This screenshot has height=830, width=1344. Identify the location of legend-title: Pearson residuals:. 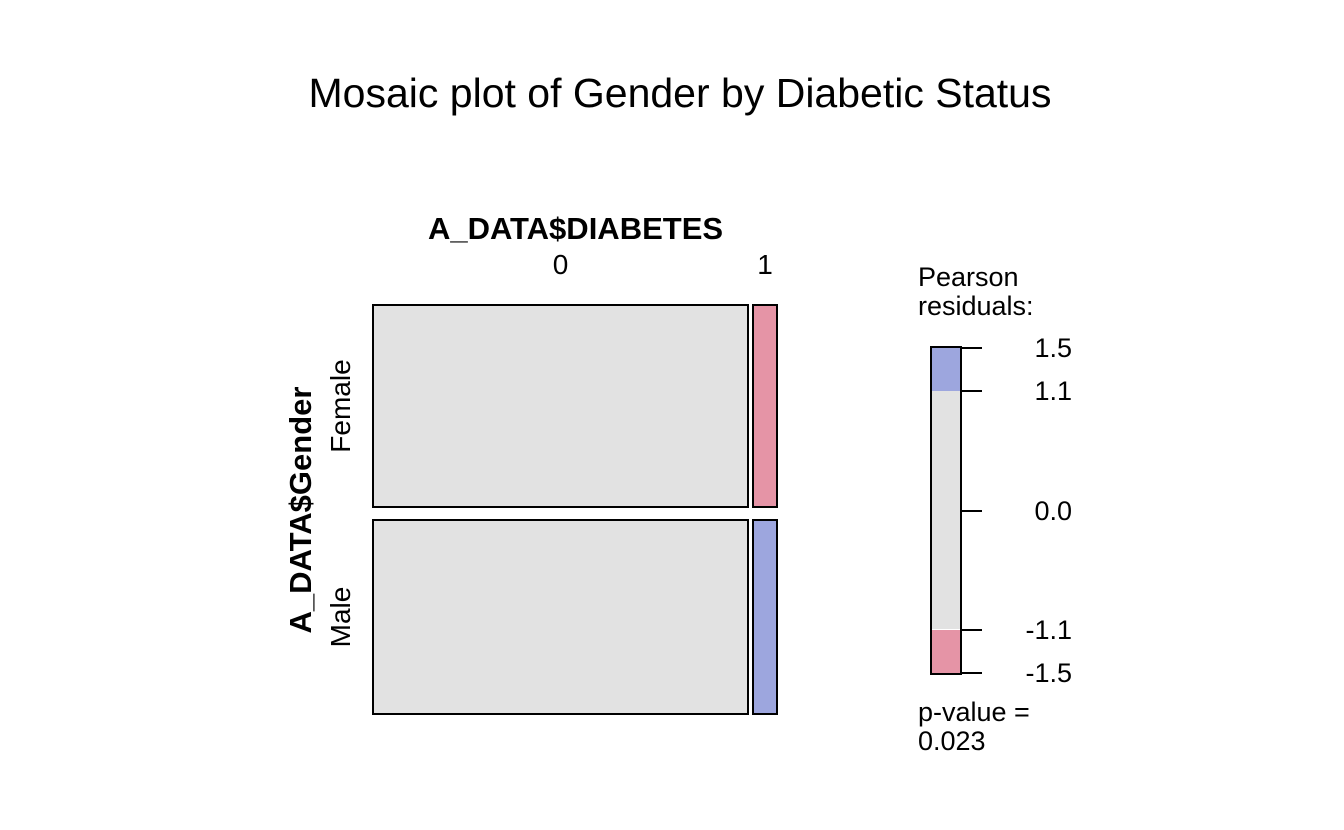
(976, 291).